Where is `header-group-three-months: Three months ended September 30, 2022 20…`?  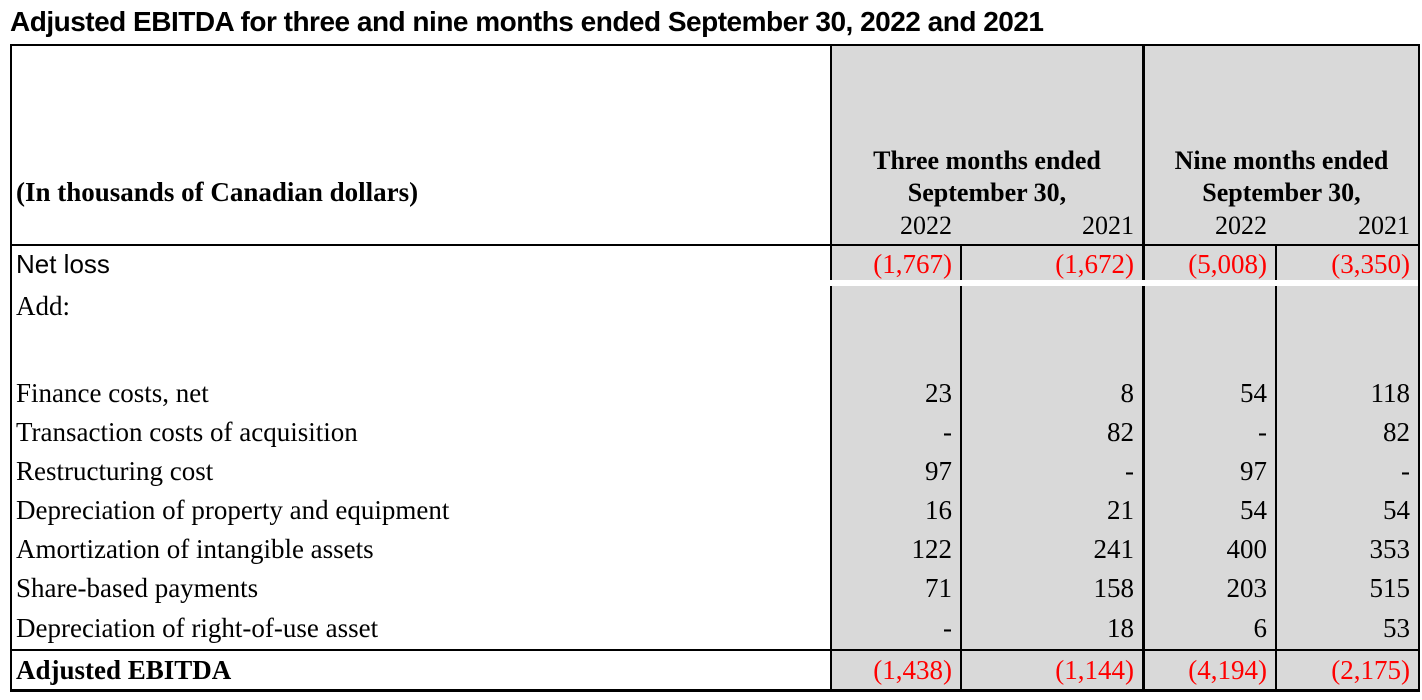 header-group-three-months: Three months ended September 30, 2022 20… is located at coordinates (986, 145).